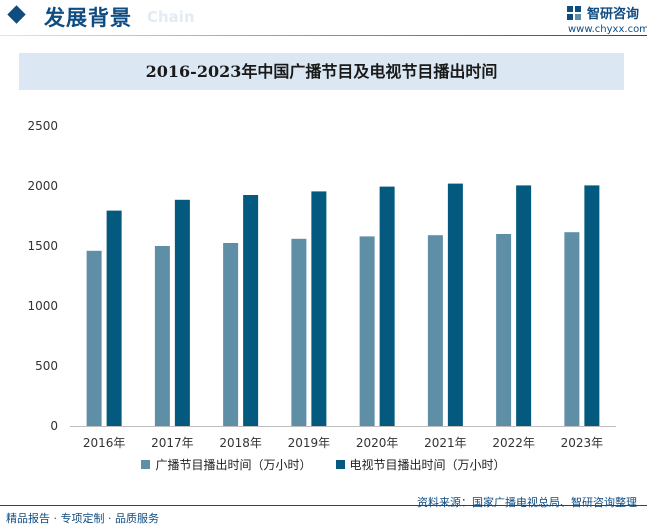  What do you see at coordinates (323, 17) in the screenshot?
I see `page-header: 发展背景 Chain 智研咨询 www.chyxx.com` at bounding box center [323, 17].